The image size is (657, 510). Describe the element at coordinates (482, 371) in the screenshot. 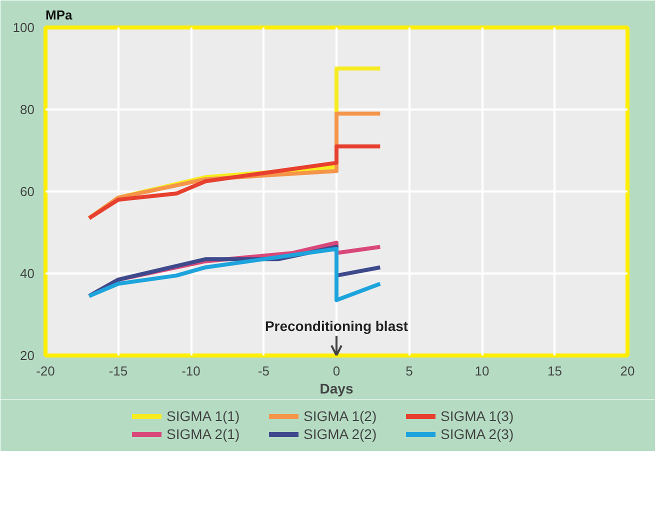

I see `x-tick-label: 10` at that location.